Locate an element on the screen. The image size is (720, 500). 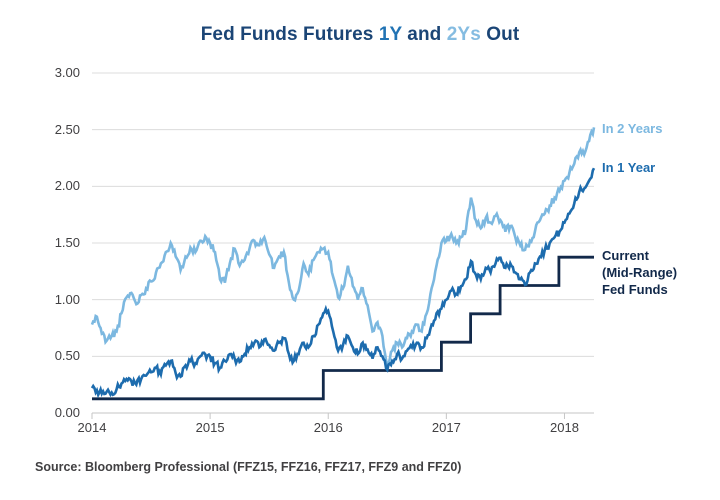
chart-title: Fed Funds Futures 1Y and 2Ys Out is located at coordinates (360, 35).